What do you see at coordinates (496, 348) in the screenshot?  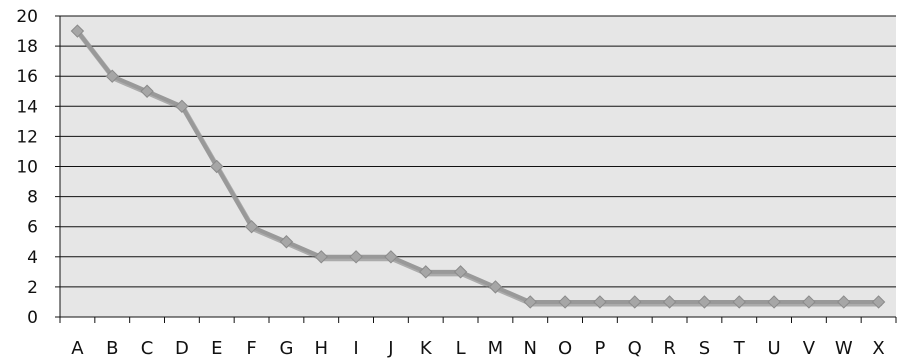 I see `x-tick-label: M` at bounding box center [496, 348].